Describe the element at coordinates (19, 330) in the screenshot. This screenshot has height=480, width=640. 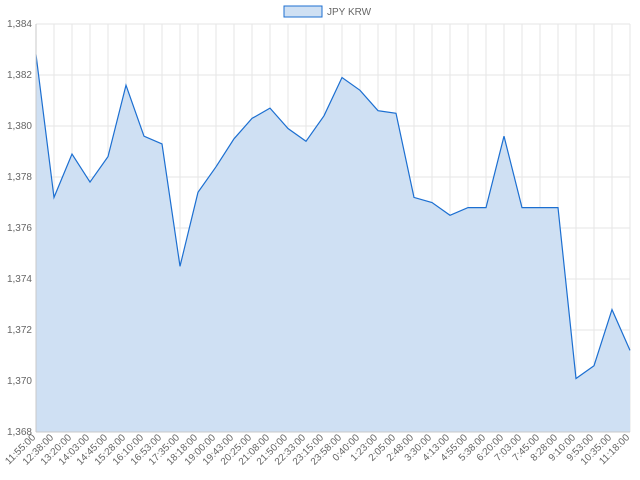
I see `y-tick-label: 1,372` at that location.